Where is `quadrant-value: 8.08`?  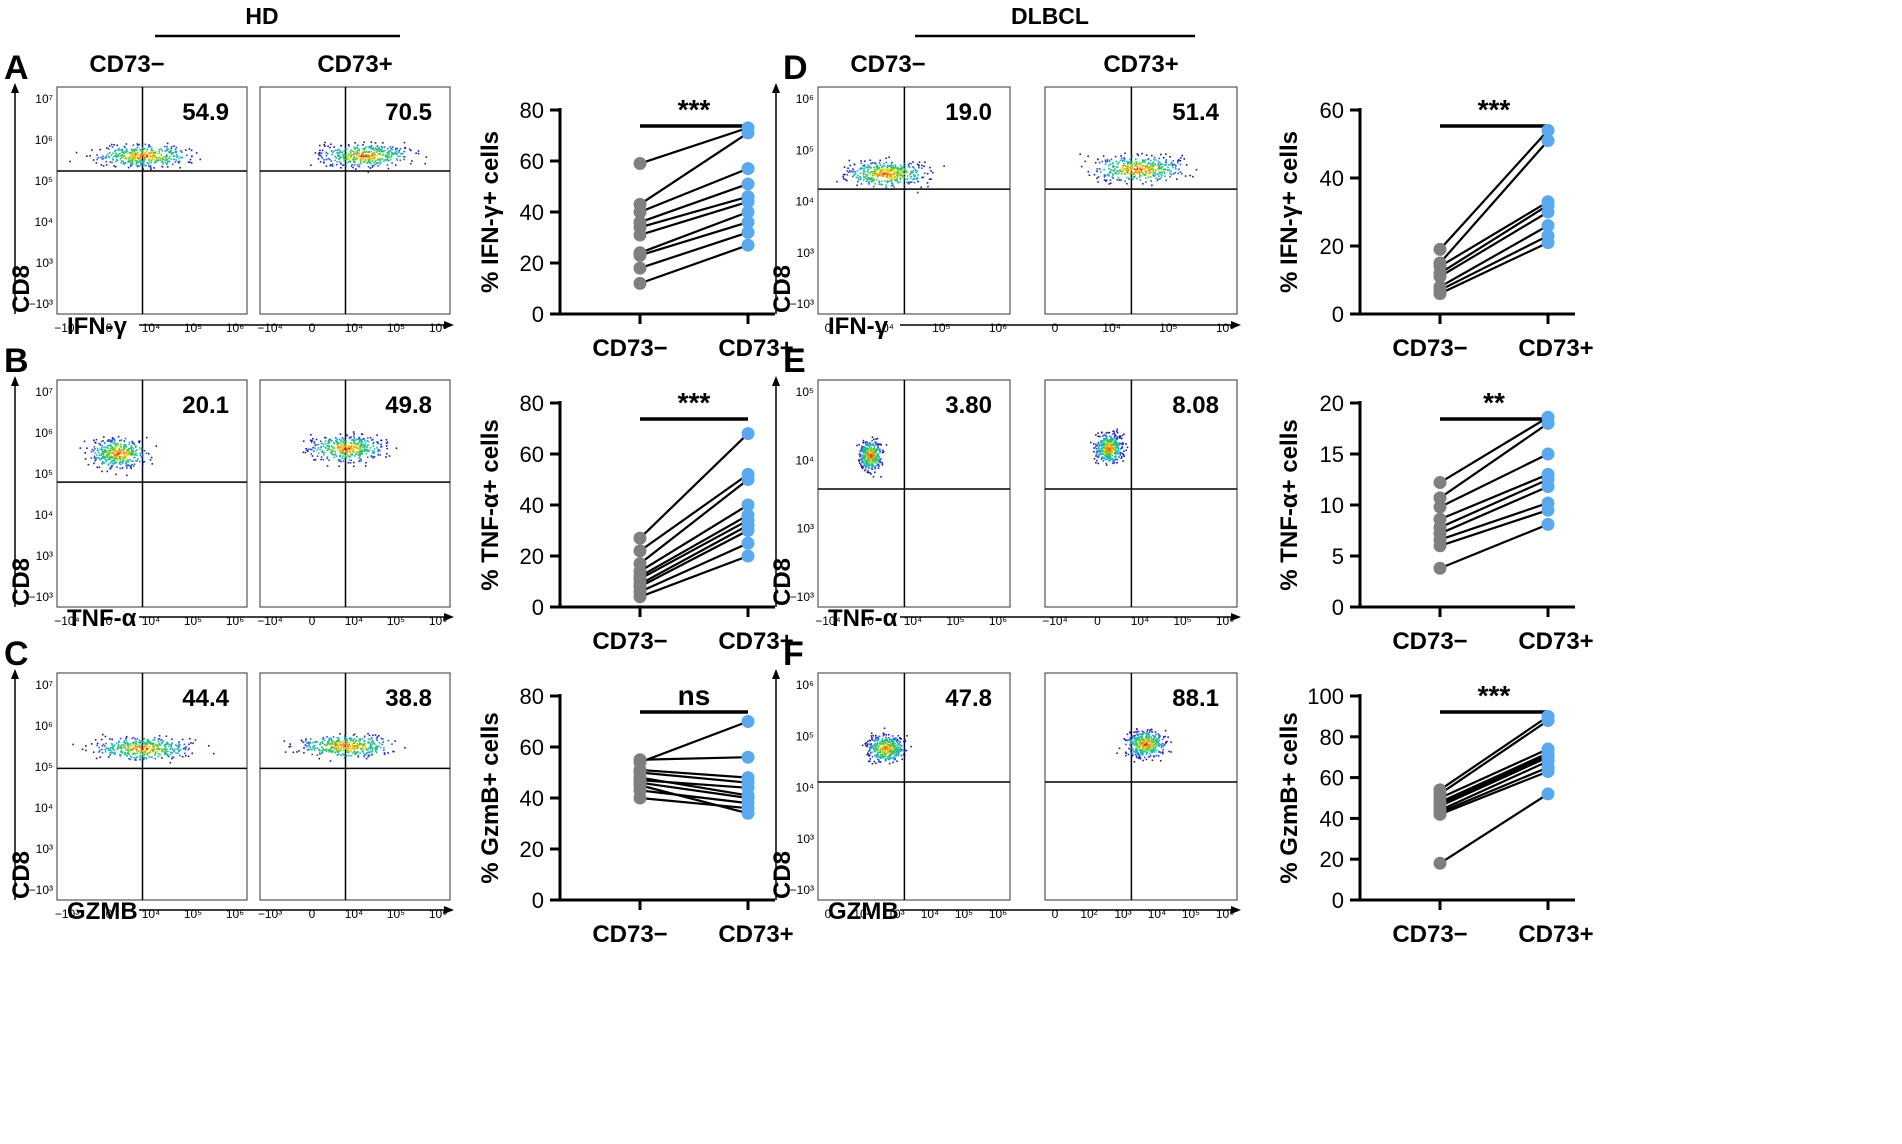 quadrant-value: 8.08 is located at coordinates (1195, 405).